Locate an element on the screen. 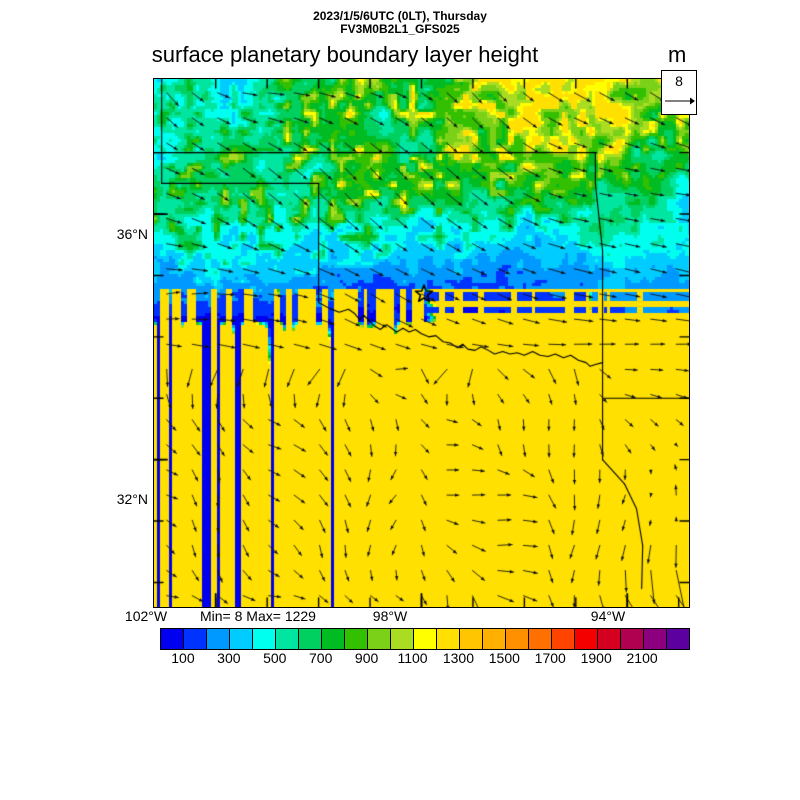 This screenshot has width=800, height=800. datetime-title: 2023/1/5/6UTC (0LT), Thursday is located at coordinates (400, 16).